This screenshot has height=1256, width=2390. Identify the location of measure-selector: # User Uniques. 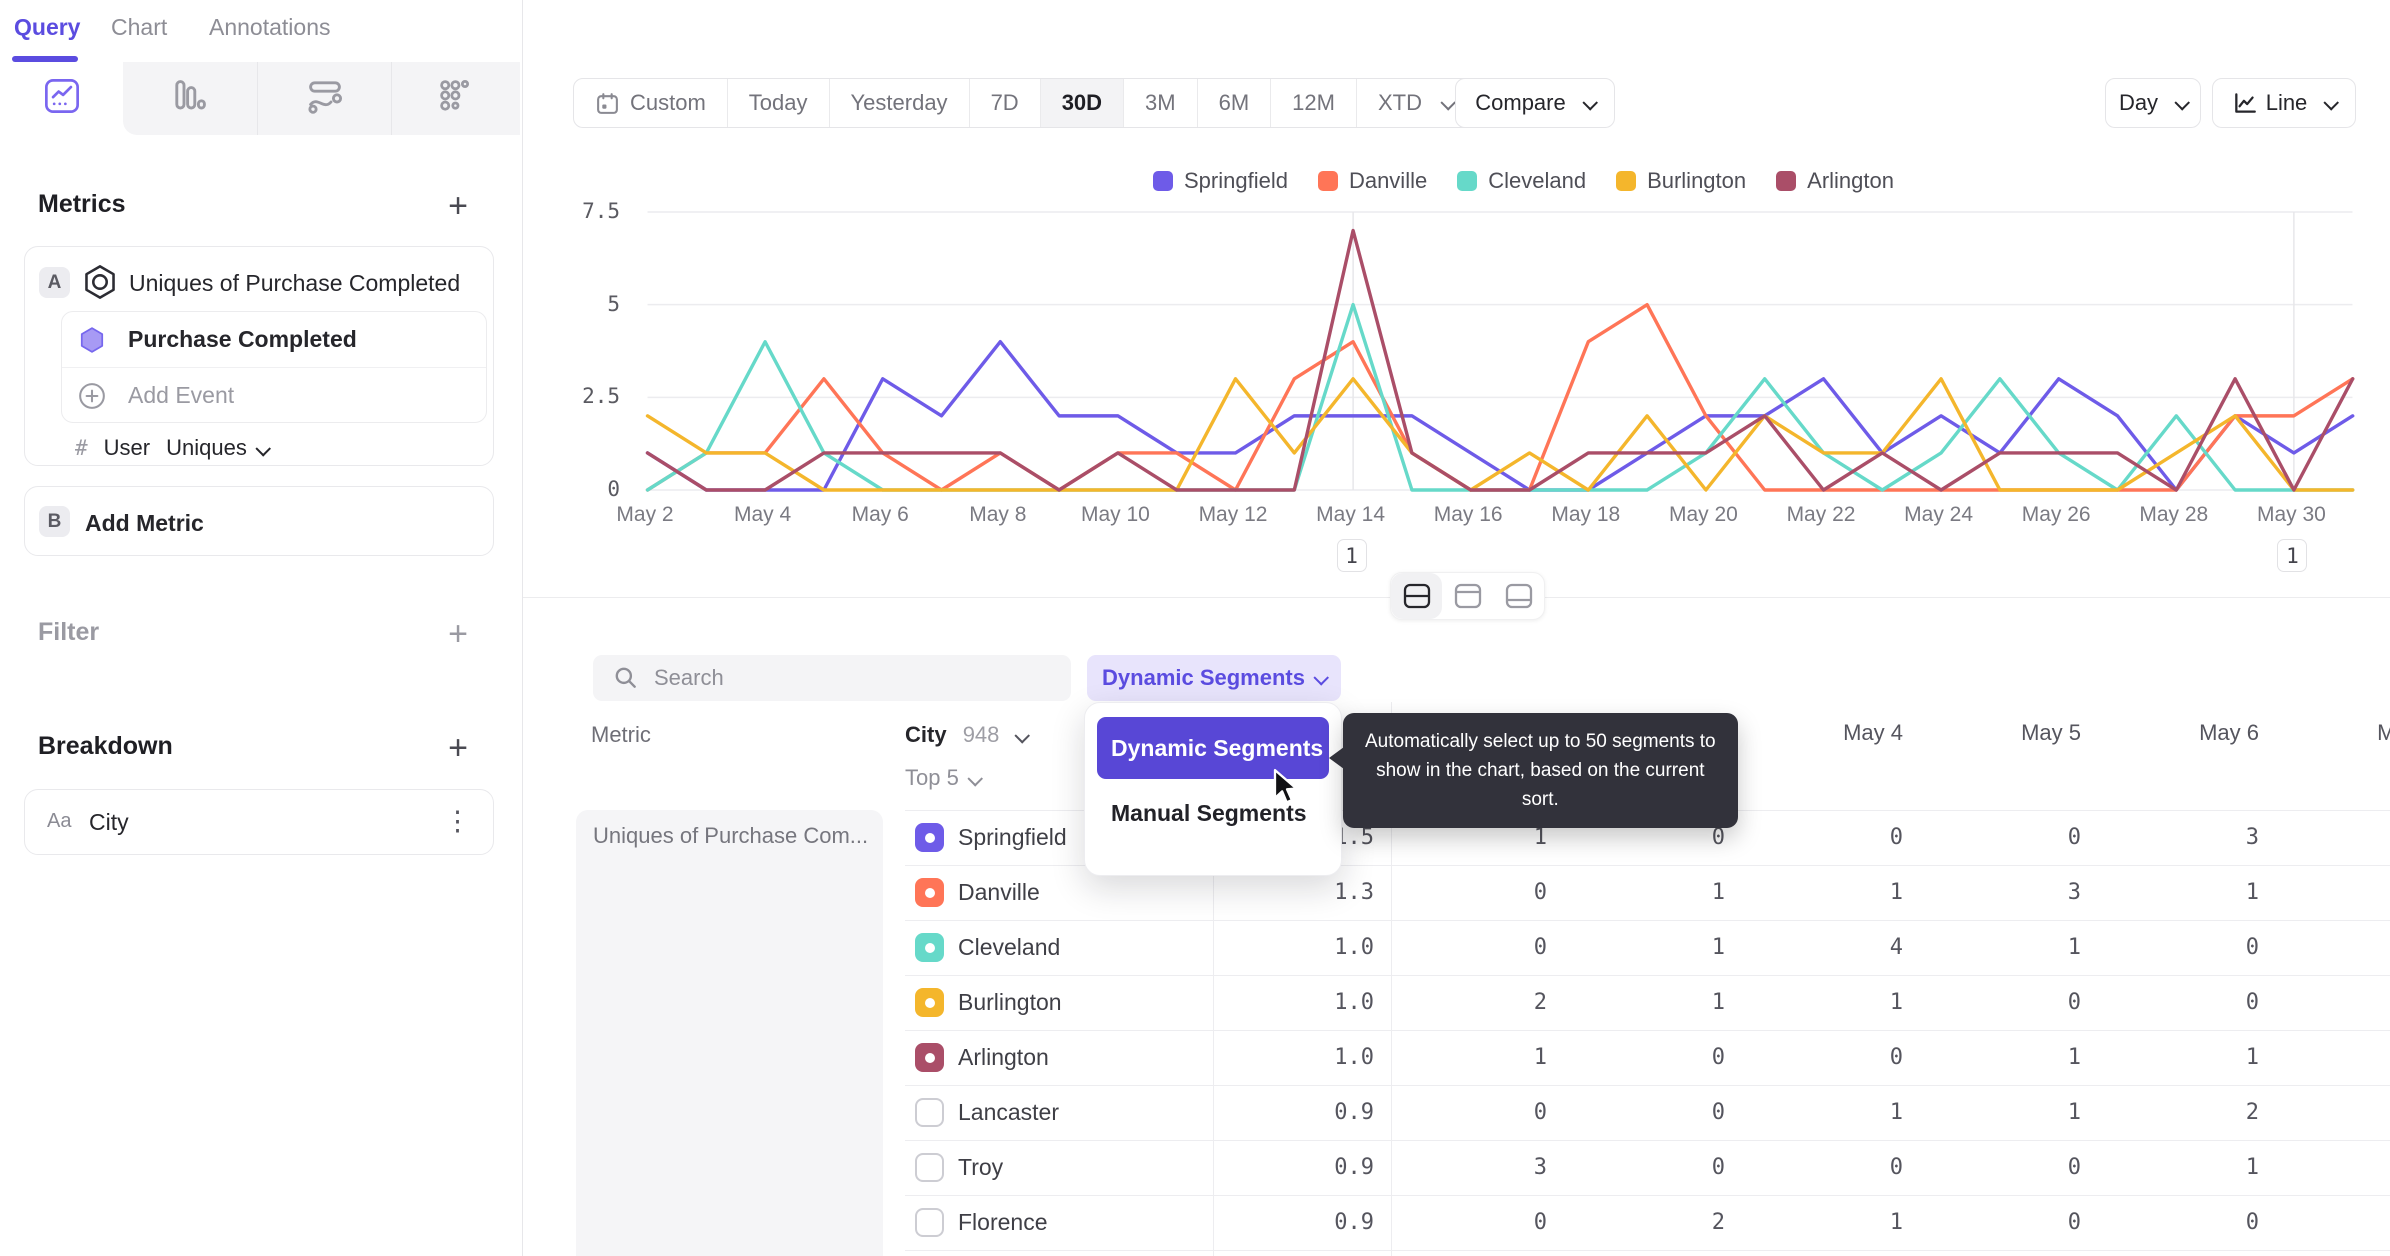
(173, 448).